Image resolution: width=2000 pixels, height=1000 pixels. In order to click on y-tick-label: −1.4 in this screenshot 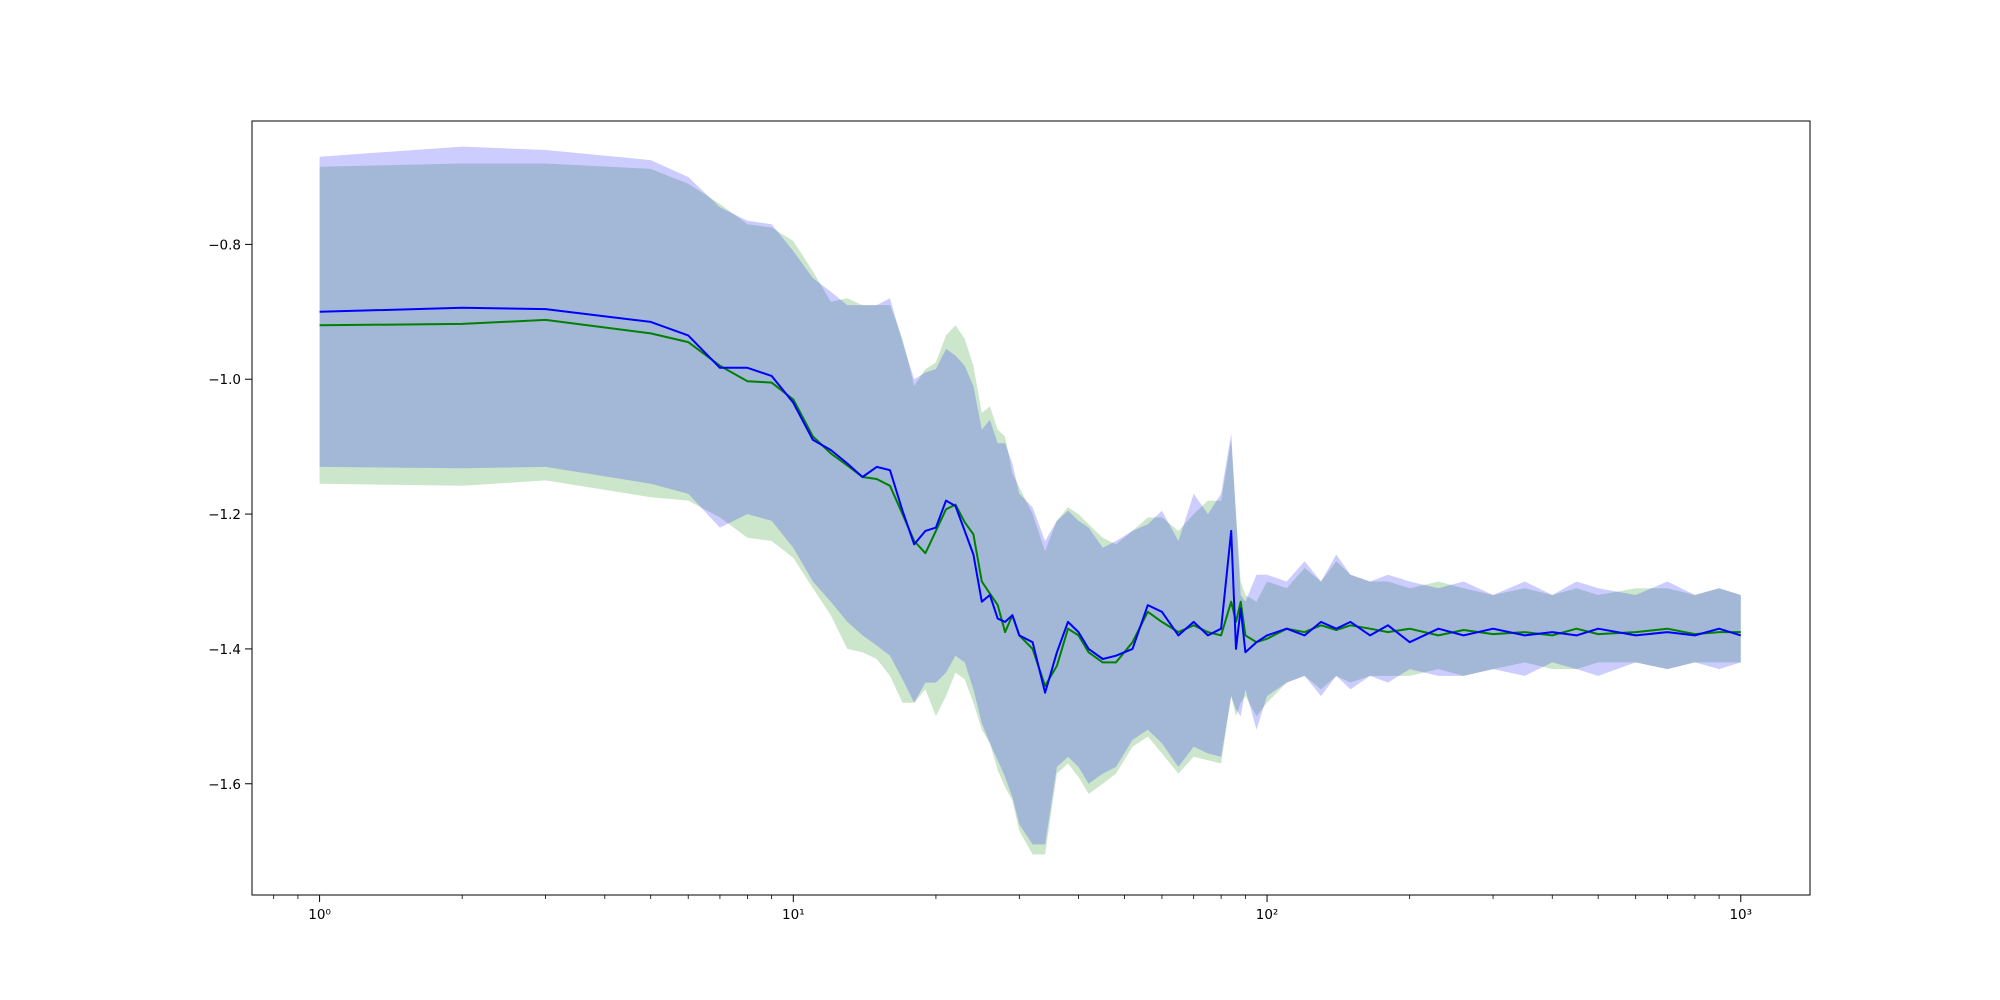, I will do `click(224, 650)`.